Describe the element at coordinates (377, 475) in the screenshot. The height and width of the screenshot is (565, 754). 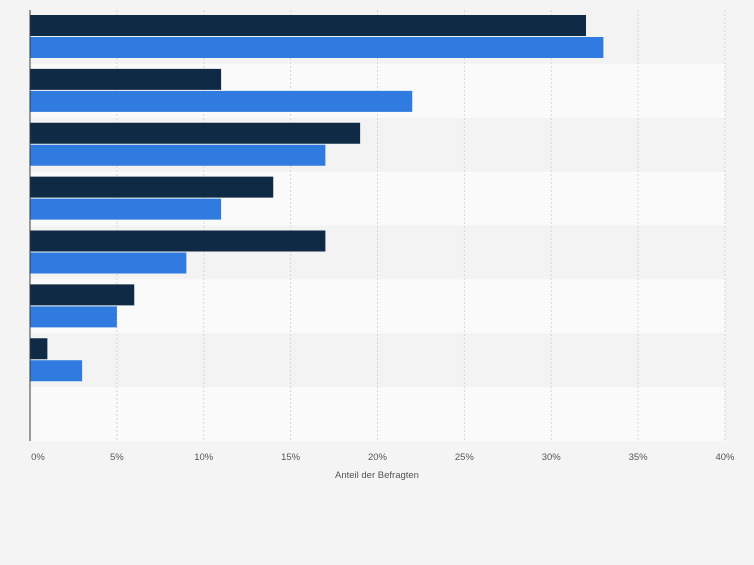
I see `x-axis-label: Anteil der Befragten` at that location.